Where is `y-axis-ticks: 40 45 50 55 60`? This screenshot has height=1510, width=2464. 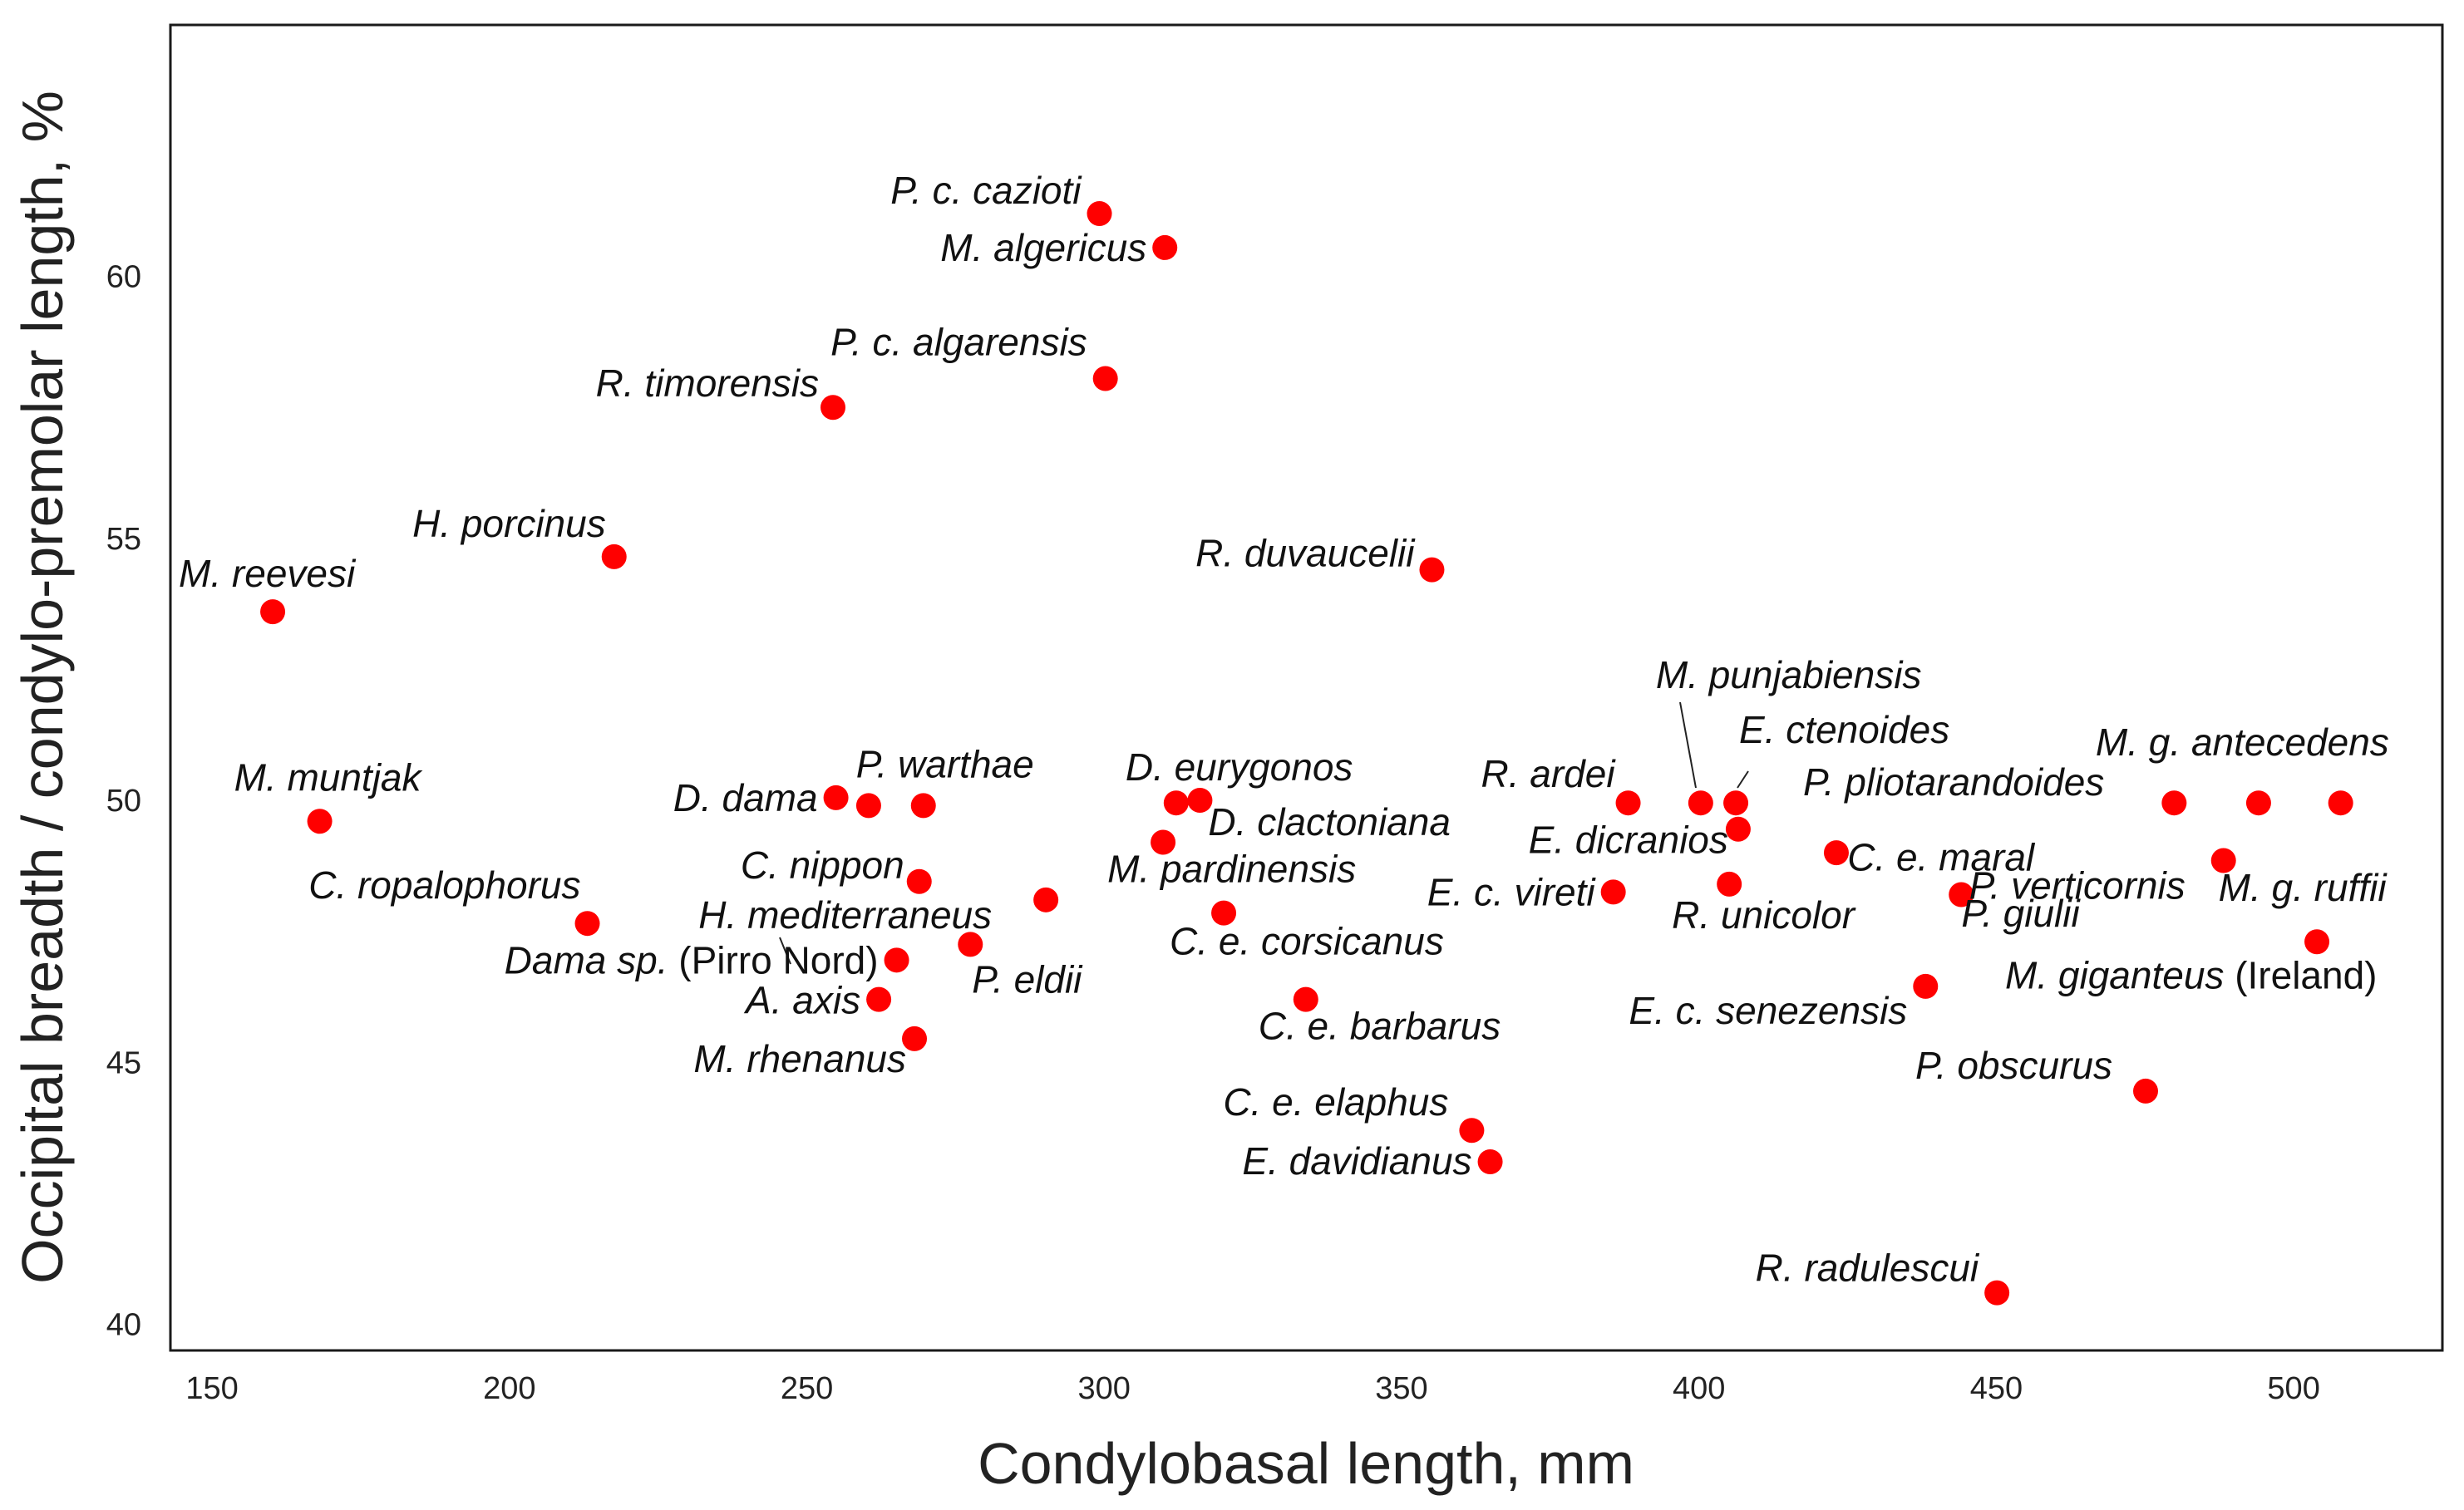 y-axis-ticks: 40 45 50 55 60 is located at coordinates (123, 802).